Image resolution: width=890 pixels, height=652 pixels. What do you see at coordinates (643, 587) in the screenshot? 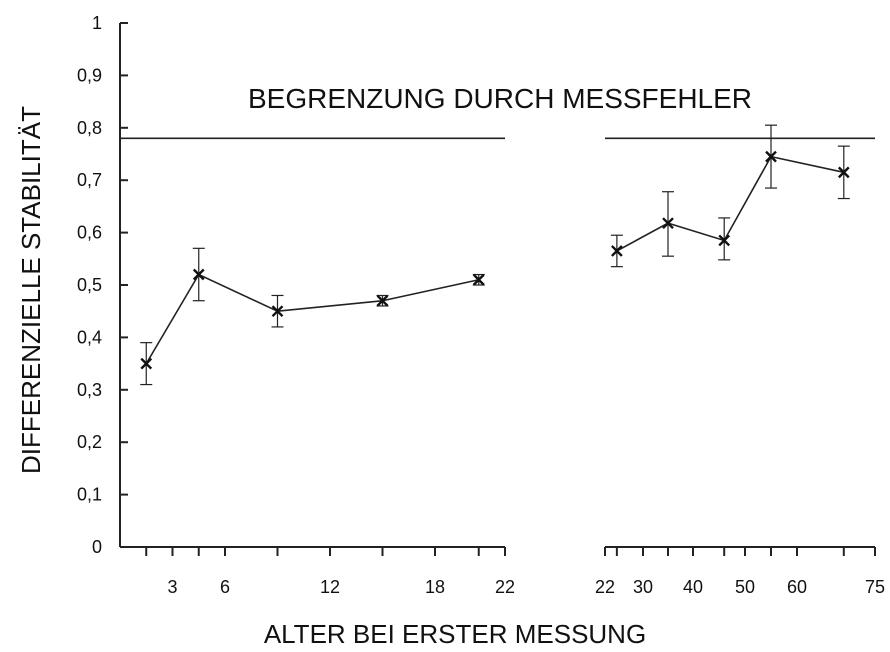
I see `x-tick-label: 30` at bounding box center [643, 587].